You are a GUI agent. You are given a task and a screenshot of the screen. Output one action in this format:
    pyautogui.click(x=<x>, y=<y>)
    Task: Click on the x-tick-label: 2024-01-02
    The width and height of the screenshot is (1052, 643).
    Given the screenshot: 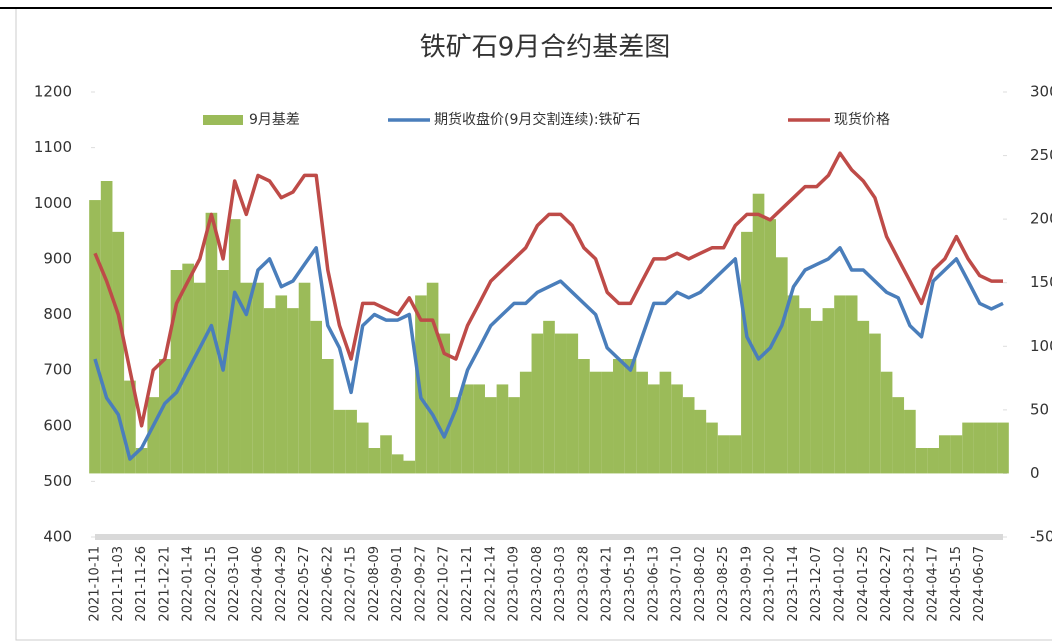 What is the action you would take?
    pyautogui.click(x=840, y=584)
    